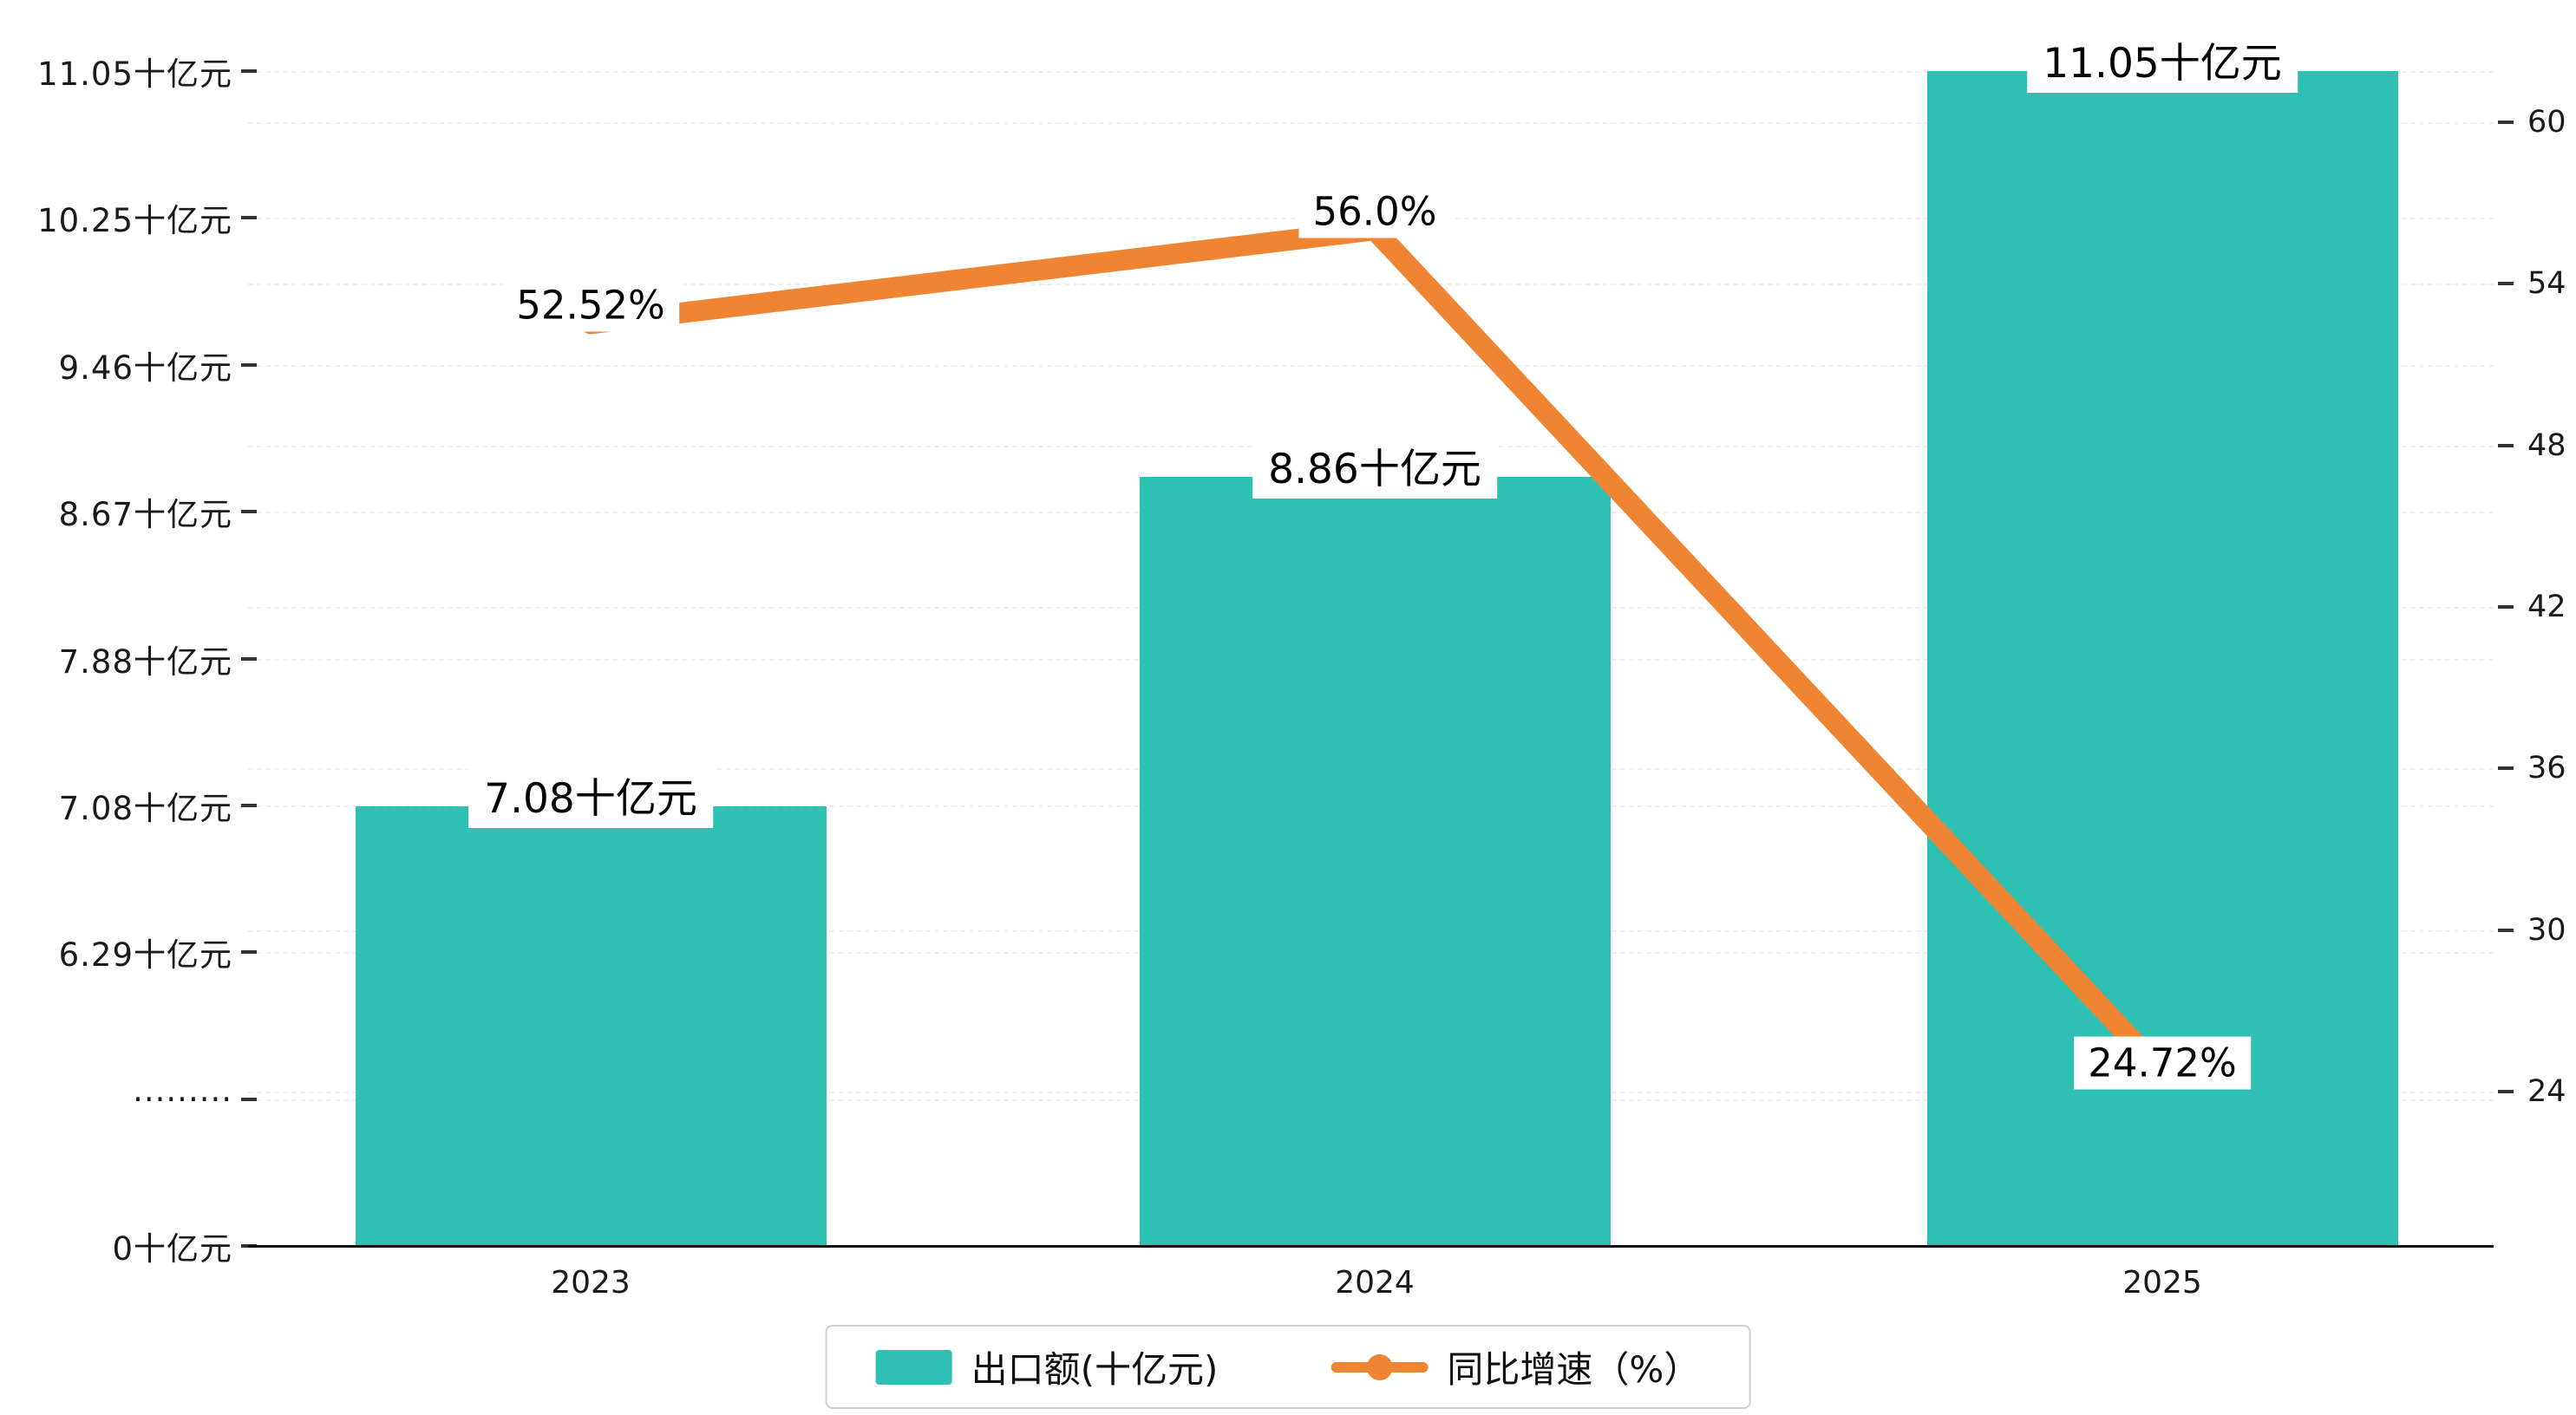 This screenshot has width=2576, height=1415. I want to click on right-axis-tick-label: 36, so click(2546, 768).